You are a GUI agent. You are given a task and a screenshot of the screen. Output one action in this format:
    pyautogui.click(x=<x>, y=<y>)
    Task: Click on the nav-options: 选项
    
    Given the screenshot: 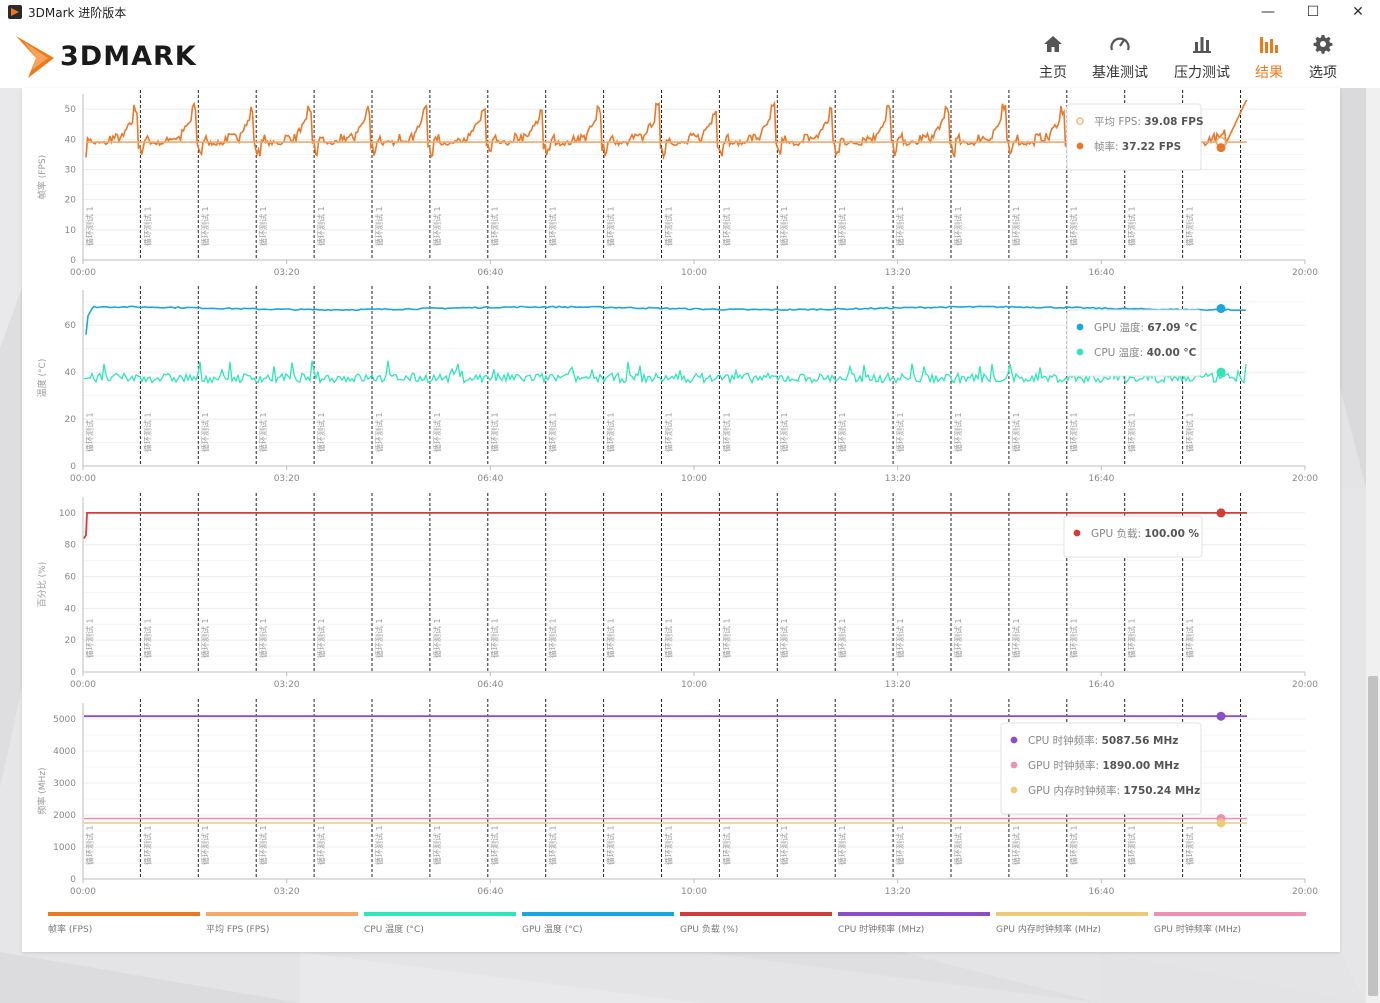 What is the action you would take?
    pyautogui.click(x=1323, y=58)
    